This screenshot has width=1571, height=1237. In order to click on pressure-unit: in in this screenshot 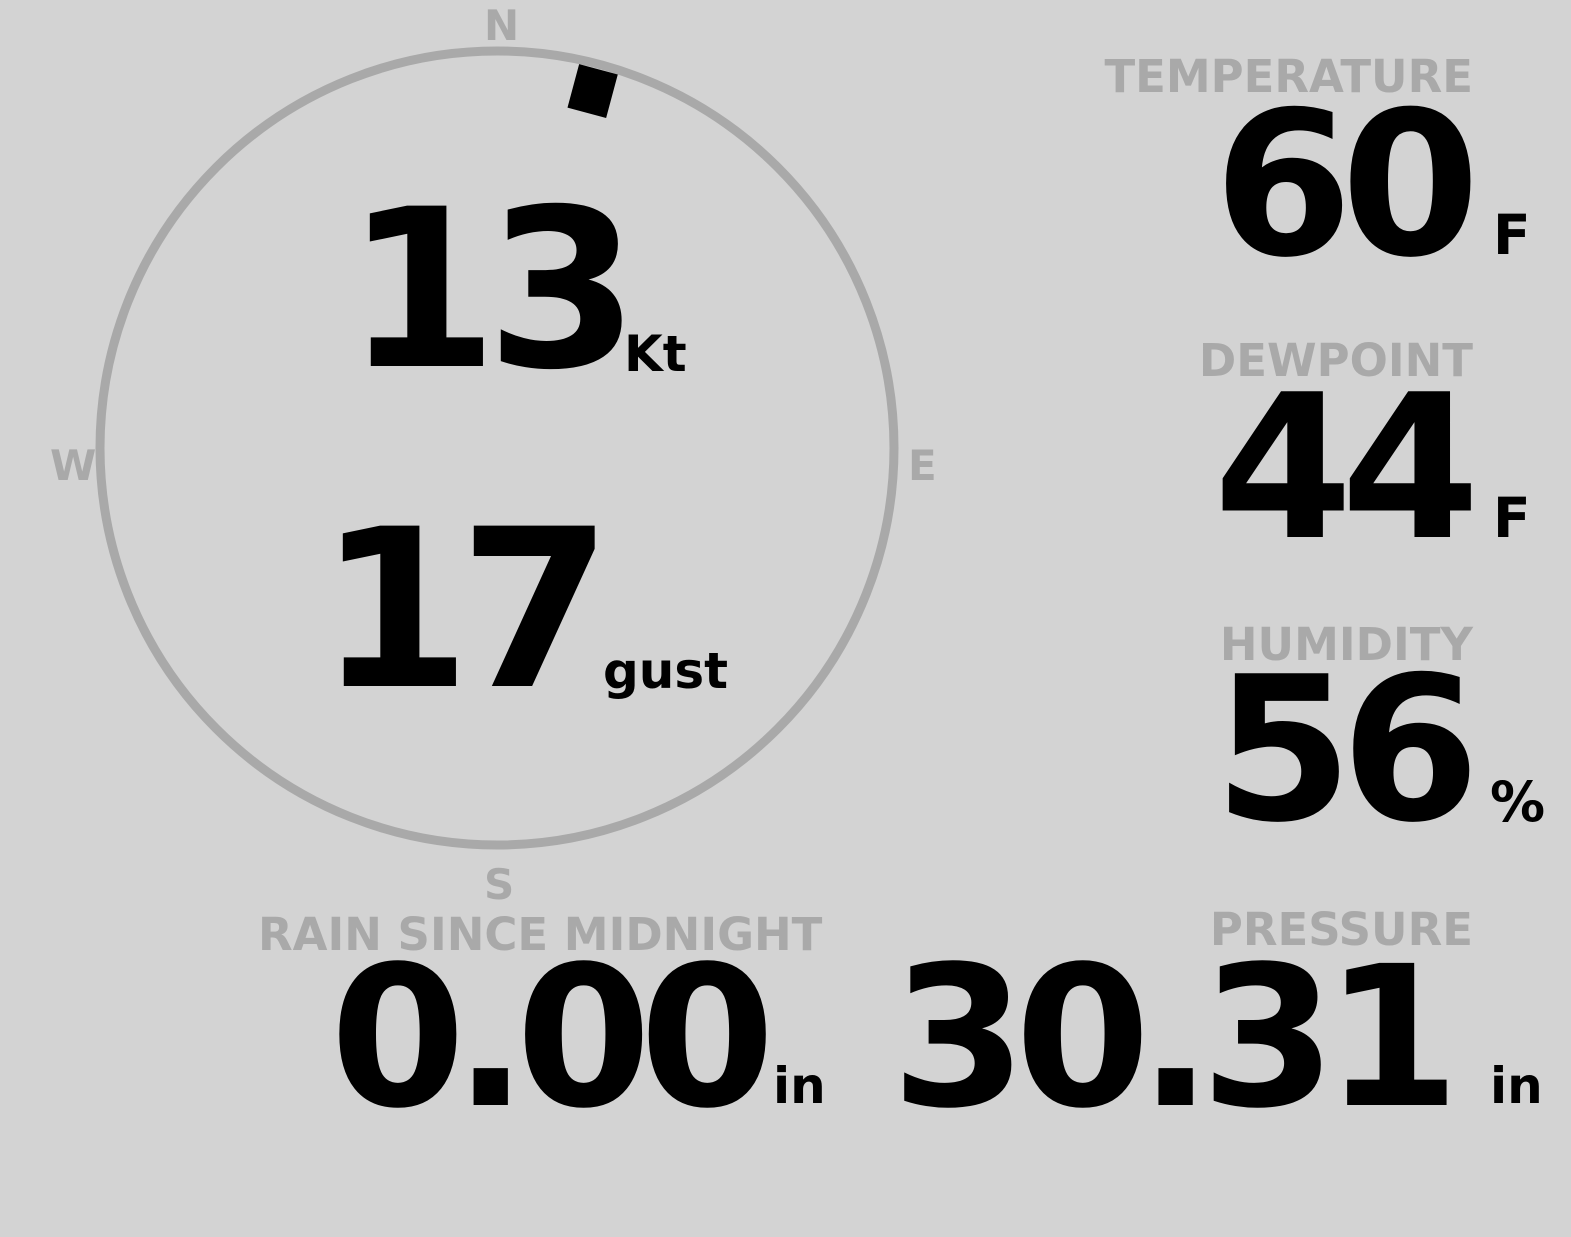, I will do `click(1516, 1086)`.